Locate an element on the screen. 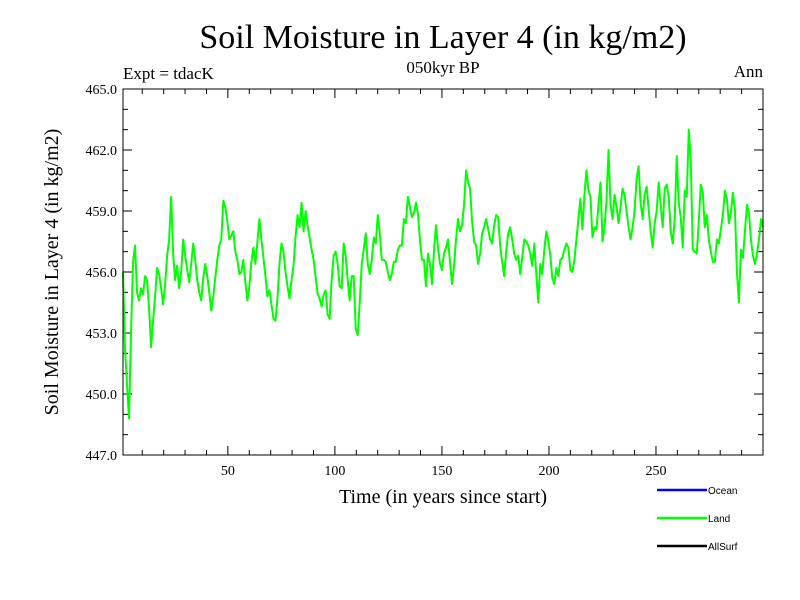  legend: Ocean Land AllSurf is located at coordinates (697, 519).